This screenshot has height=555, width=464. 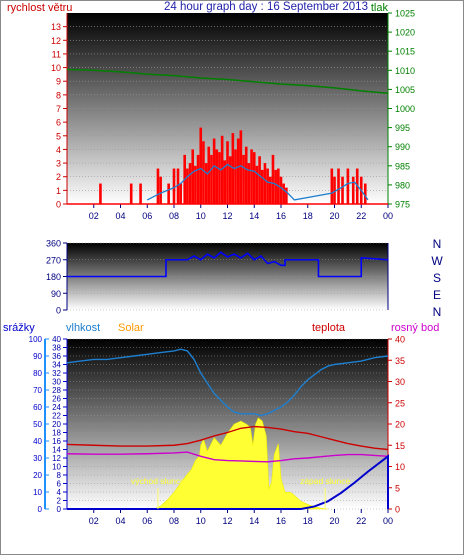 What do you see at coordinates (59, 492) in the screenshot?
I see `rain-tick-label: 4` at bounding box center [59, 492].